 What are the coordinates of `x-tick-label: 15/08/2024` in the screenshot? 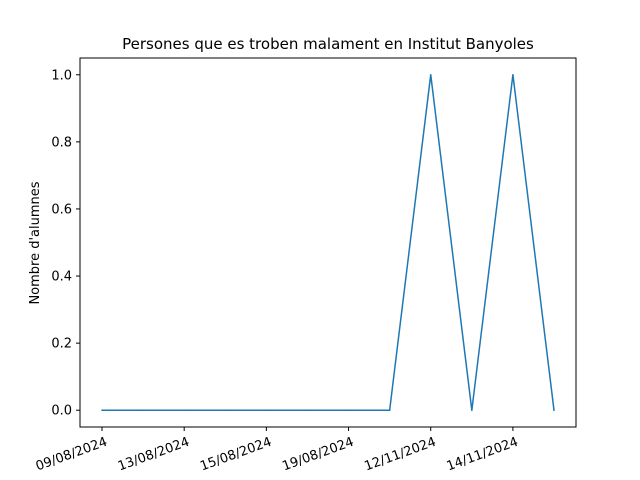 It's located at (236, 455).